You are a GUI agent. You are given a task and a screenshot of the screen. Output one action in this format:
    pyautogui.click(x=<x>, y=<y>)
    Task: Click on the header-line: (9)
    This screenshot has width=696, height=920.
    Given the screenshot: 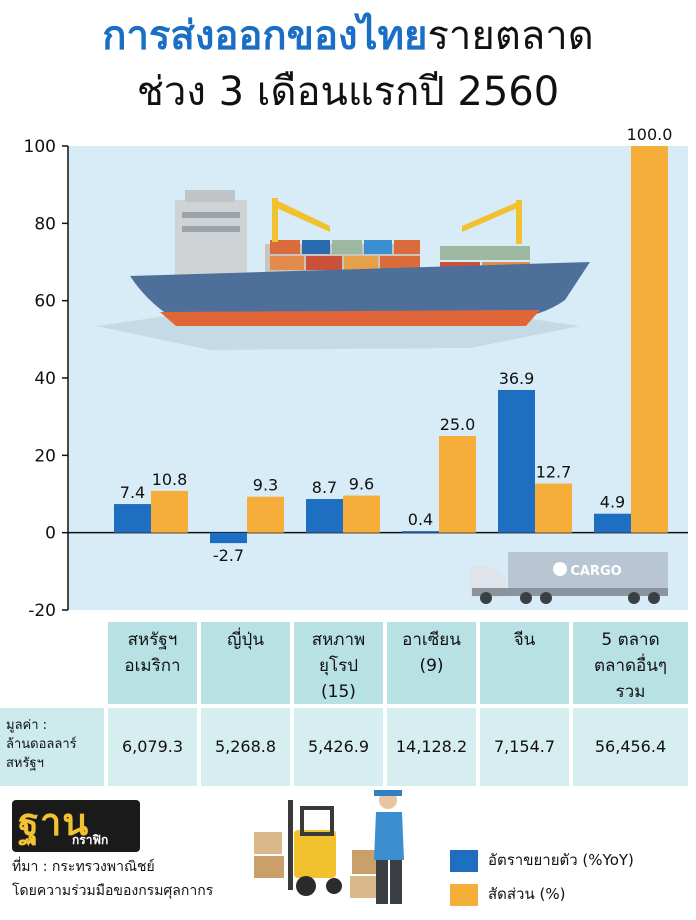 What is the action you would take?
    pyautogui.click(x=431, y=666)
    